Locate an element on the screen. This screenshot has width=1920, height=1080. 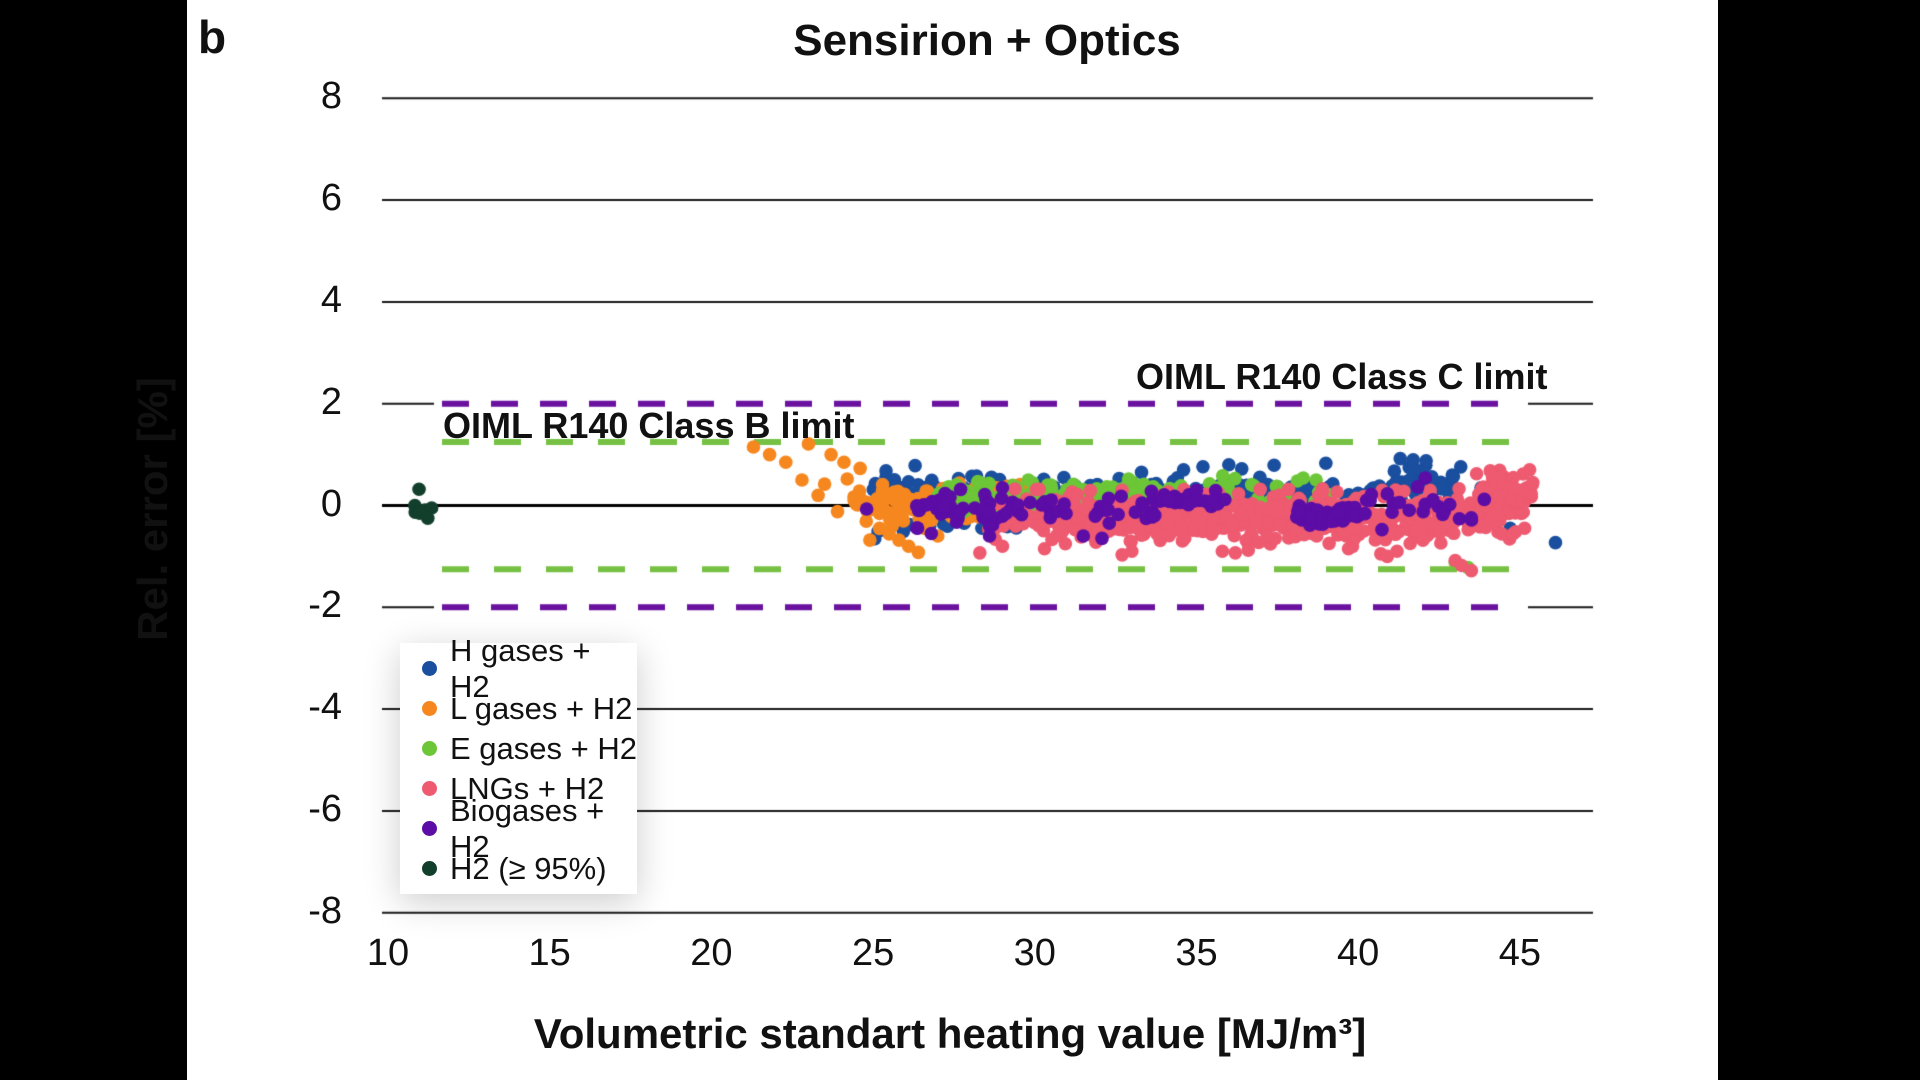
legend-label: Biogases + H2 is located at coordinates (527, 828).